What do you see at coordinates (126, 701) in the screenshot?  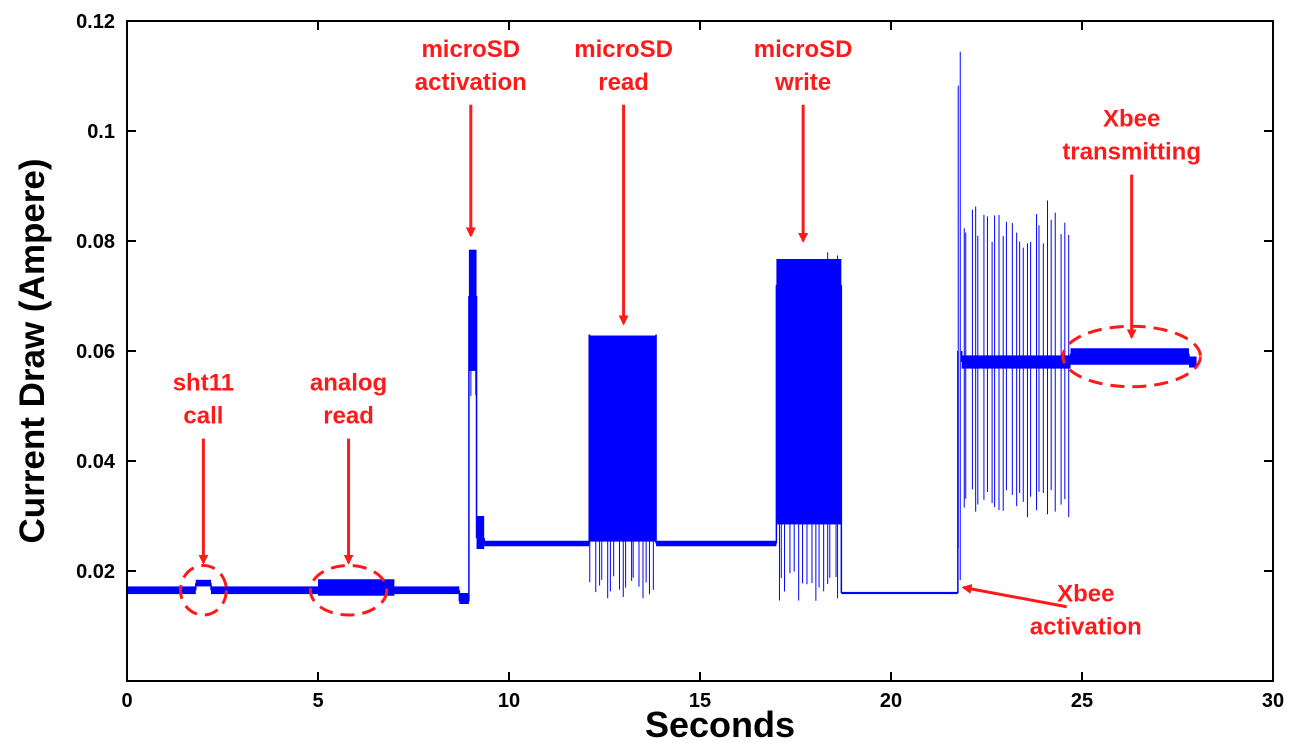 I see `x-tick-label: 0` at bounding box center [126, 701].